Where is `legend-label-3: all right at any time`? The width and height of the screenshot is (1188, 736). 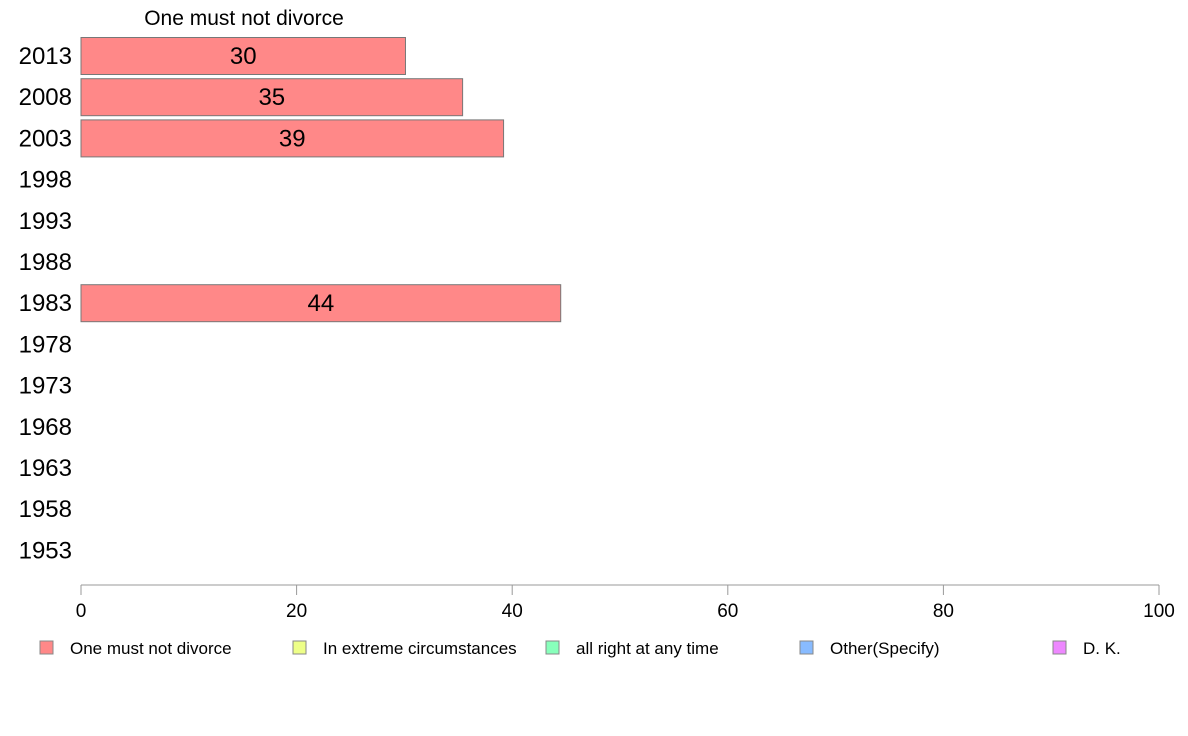
legend-label-3: all right at any time is located at coordinates (647, 648).